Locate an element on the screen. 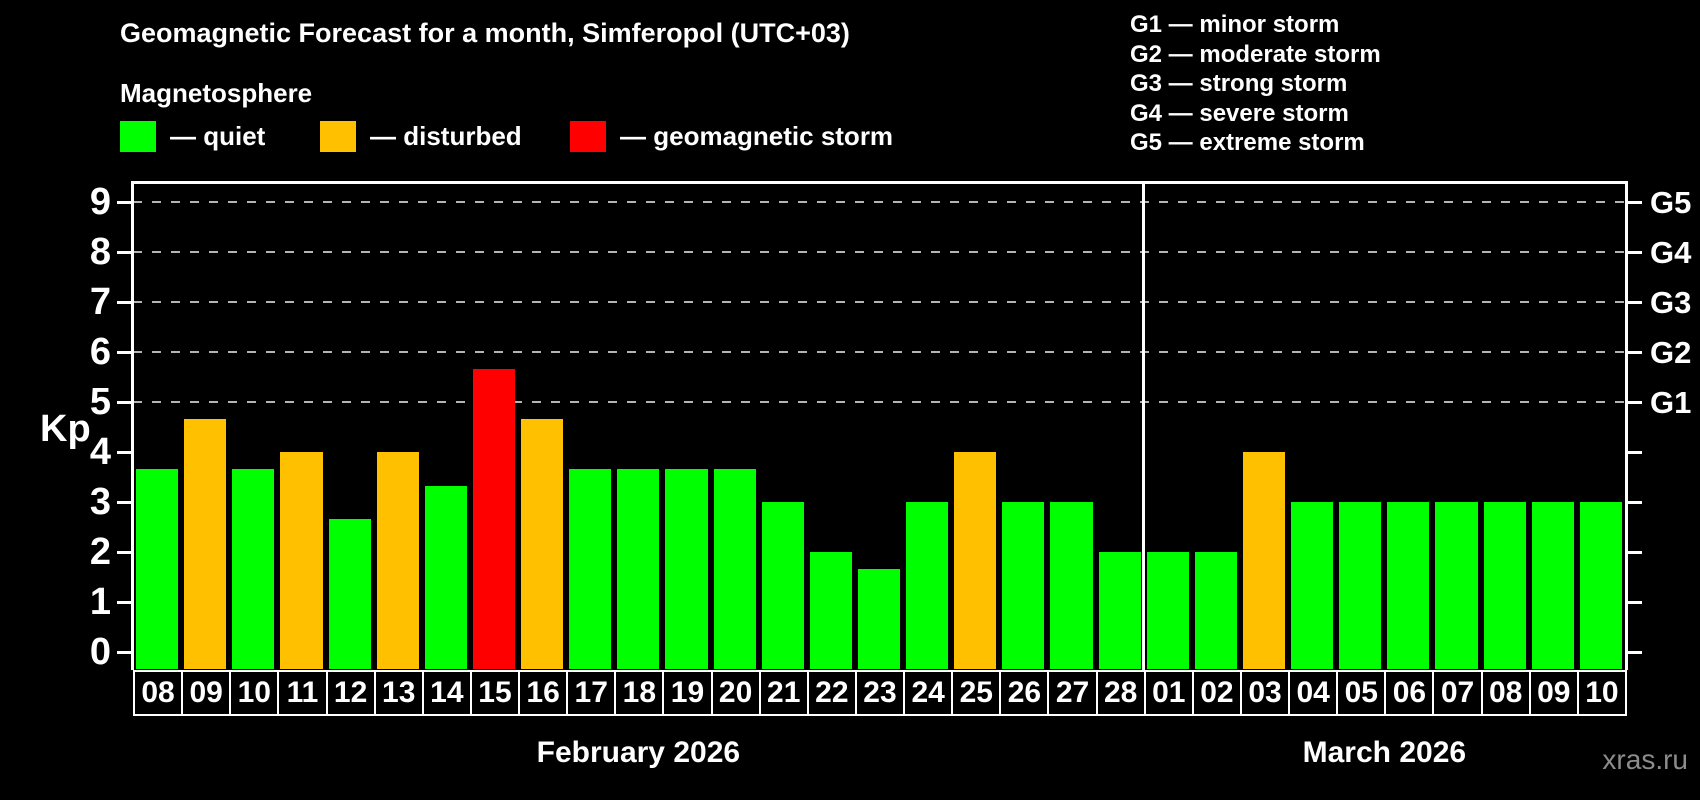  day-label: 05 is located at coordinates (1361, 693).